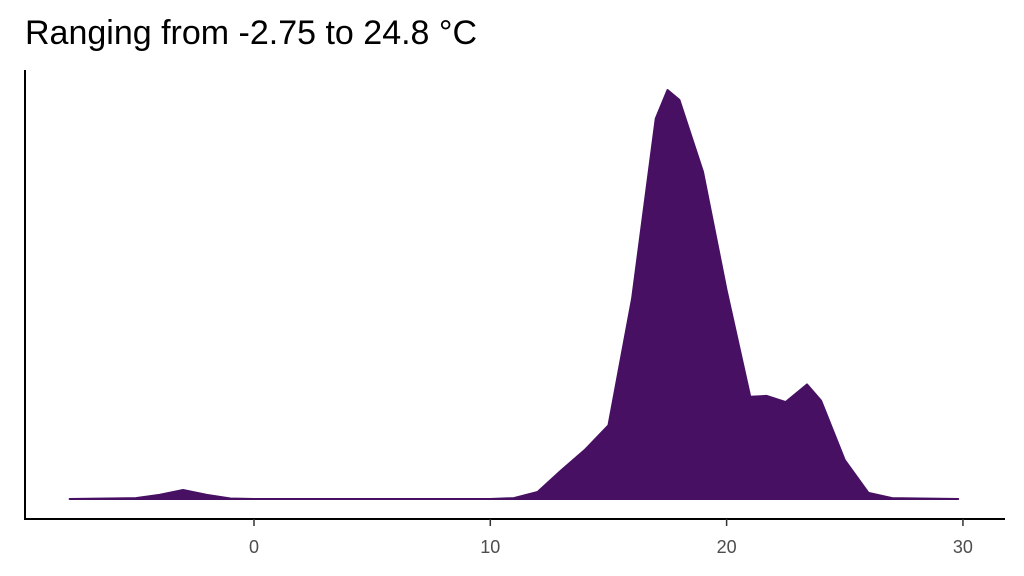 This screenshot has height=576, width=1024. What do you see at coordinates (254, 547) in the screenshot?
I see `x-tick-label: 0` at bounding box center [254, 547].